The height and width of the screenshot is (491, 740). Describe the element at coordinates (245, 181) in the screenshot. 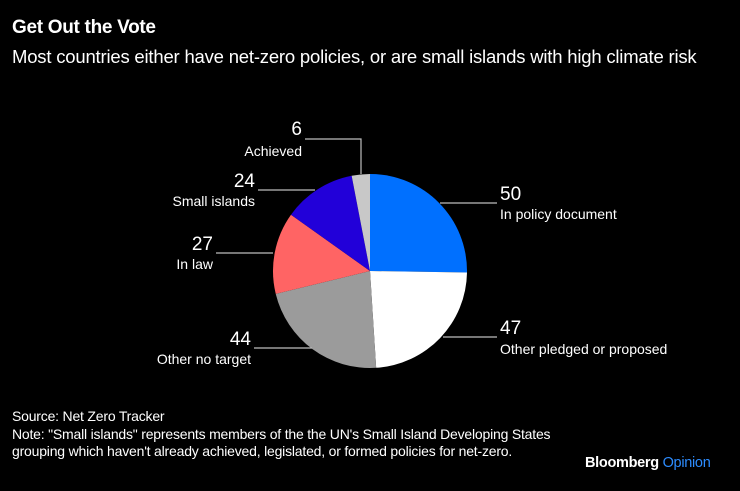

I see `data-label-value: 24` at that location.